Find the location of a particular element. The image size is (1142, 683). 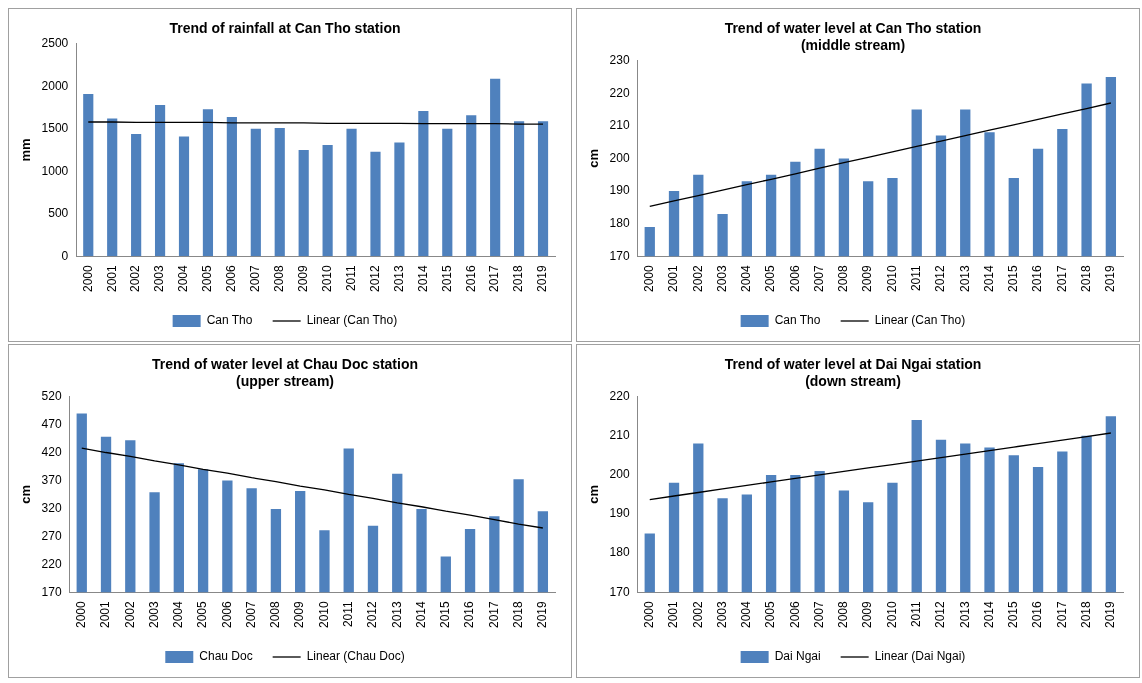

y-tick-label: 200 is located at coordinates (619, 474).